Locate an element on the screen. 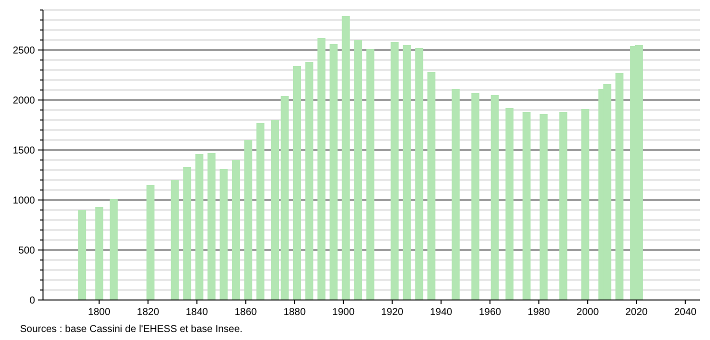  y-tick-label: 500 is located at coordinates (27, 251).